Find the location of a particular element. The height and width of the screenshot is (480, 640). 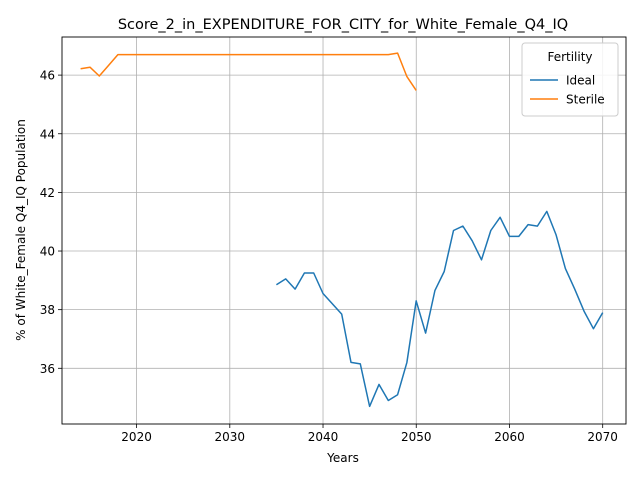

x-tick-label: 2060 is located at coordinates (509, 437).